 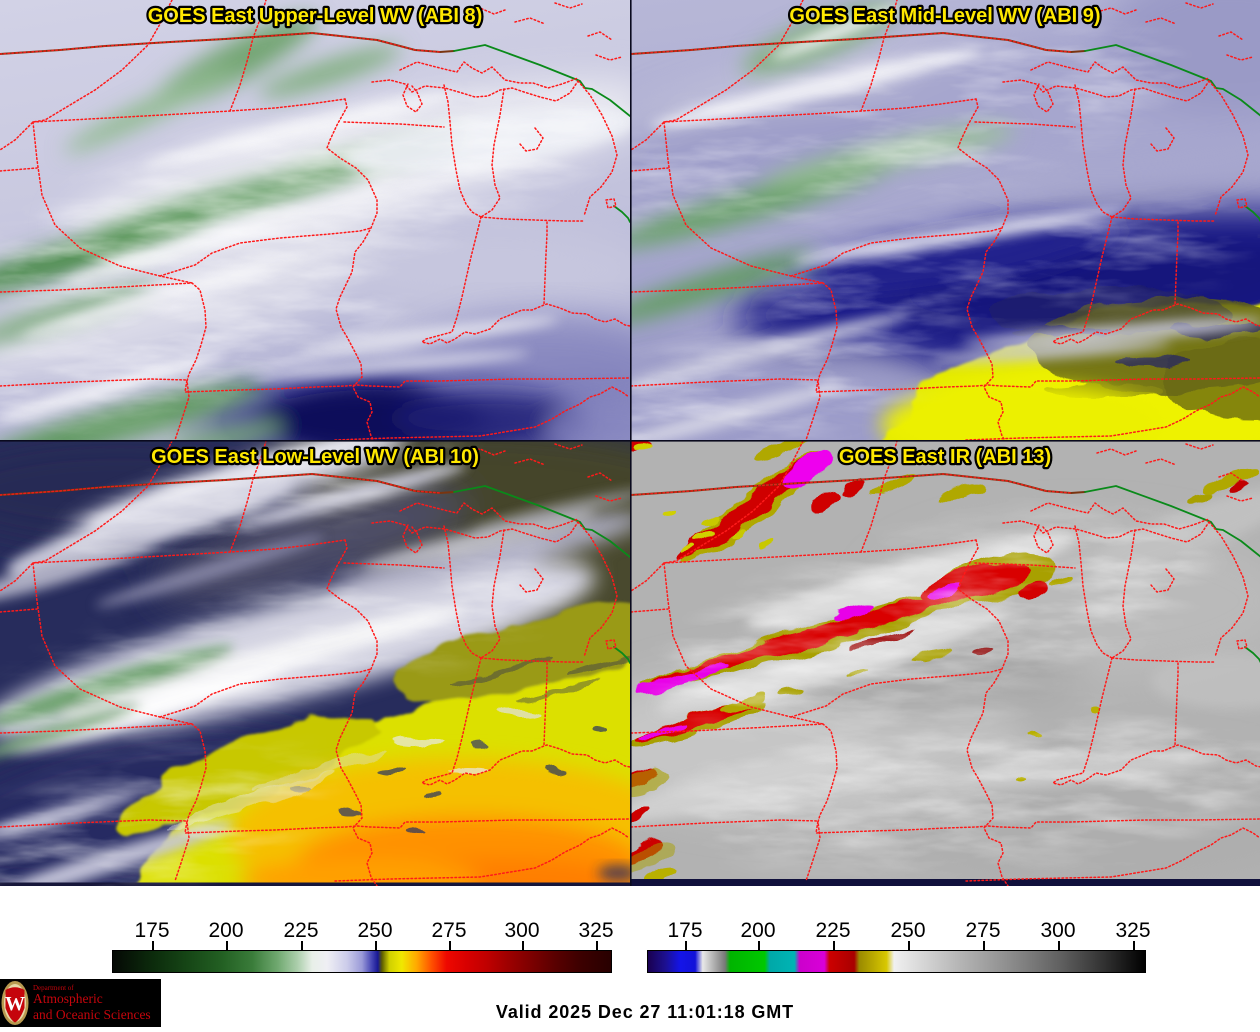 What do you see at coordinates (315, 457) in the screenshot?
I see `svg-text:GOES East Low-Level WV (ABI 10: GOES East Low-Level WV (ABI 10)` at bounding box center [315, 457].